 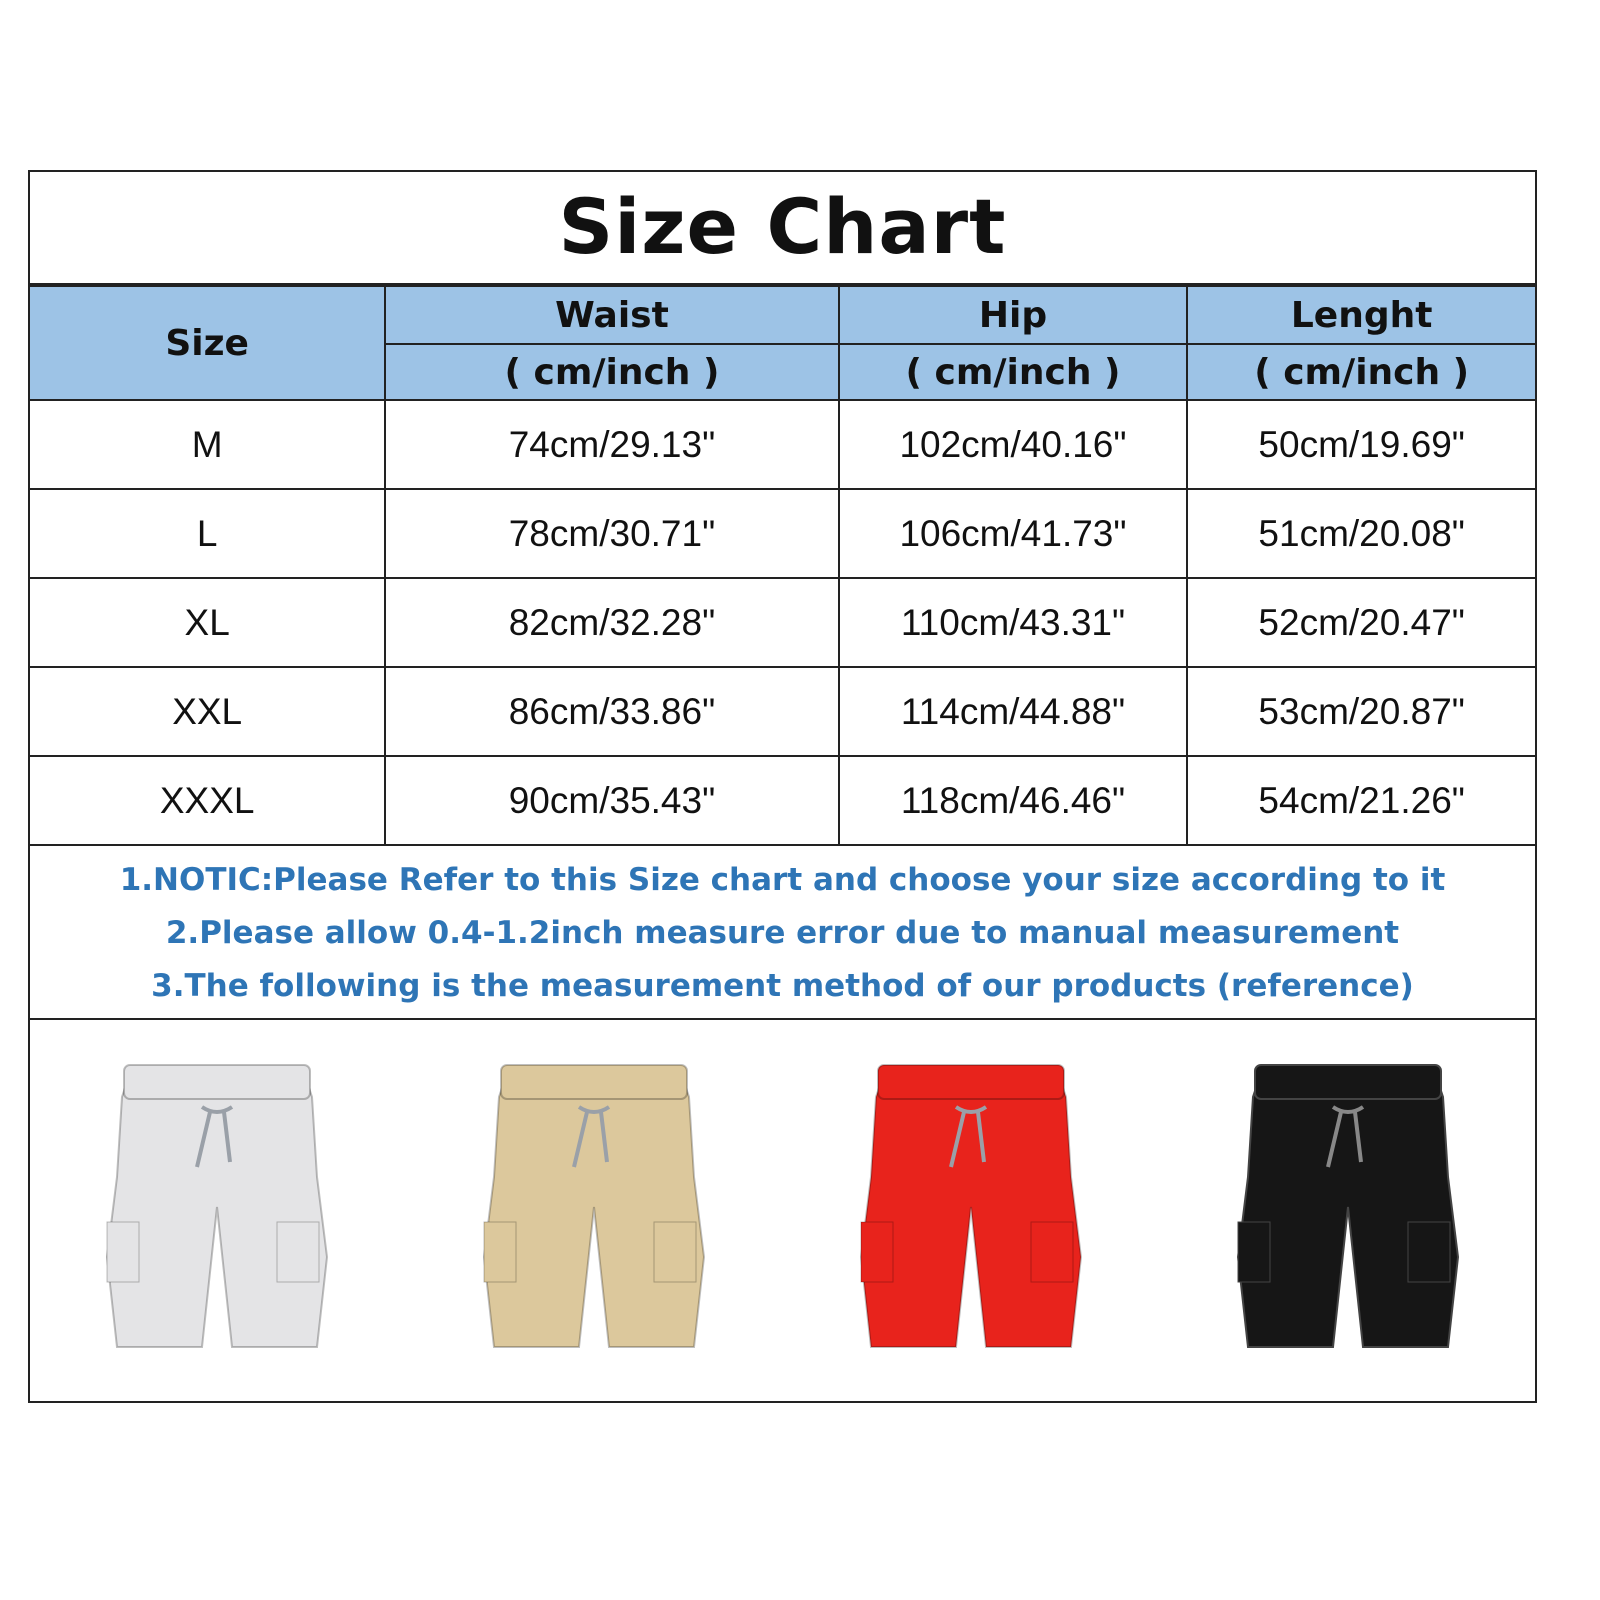 What do you see at coordinates (1013, 444) in the screenshot?
I see `cell-hip: 102cm/40.16"` at bounding box center [1013, 444].